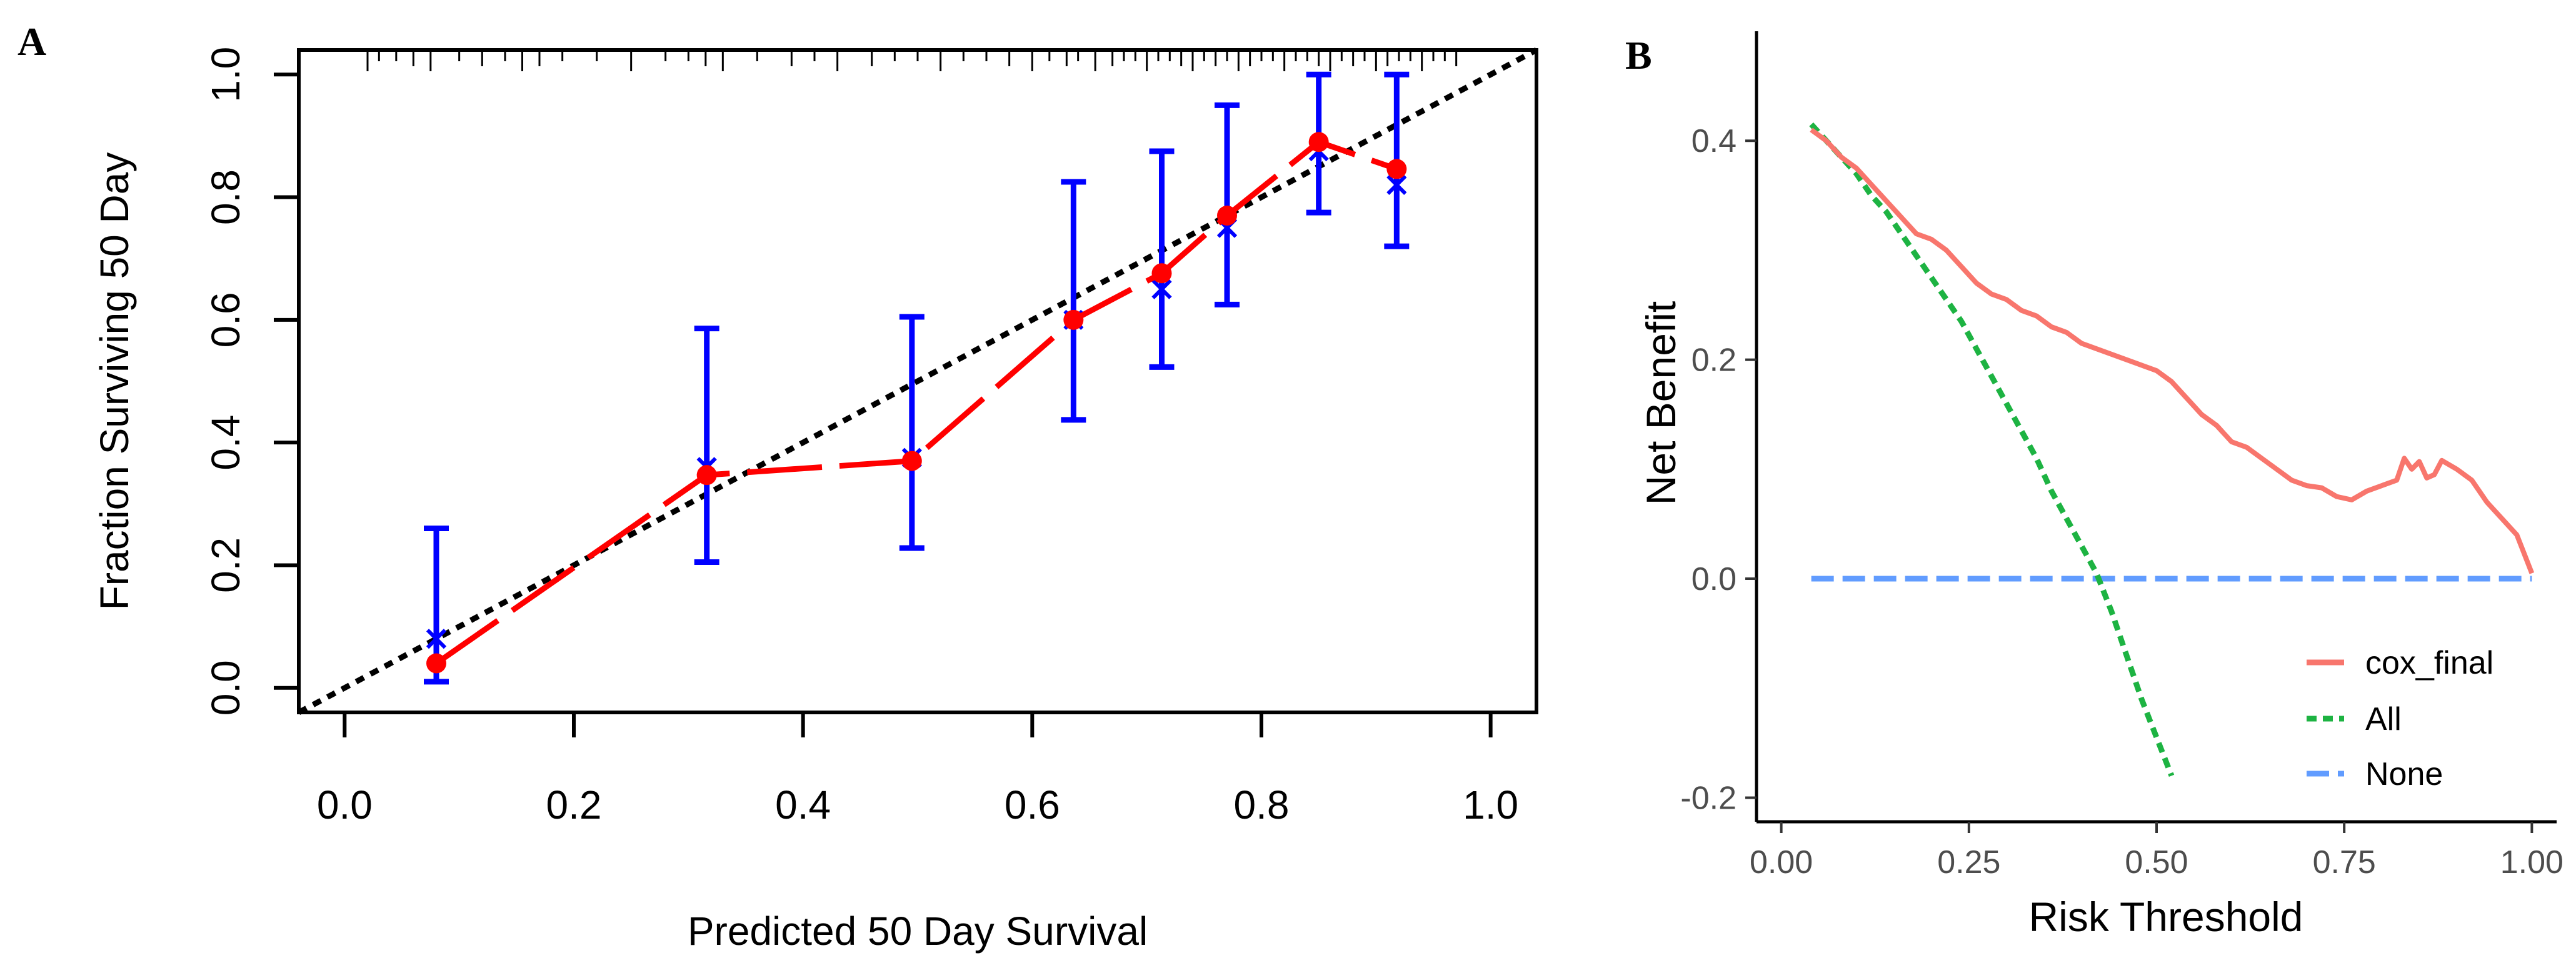 Image resolution: width=2576 pixels, height=973 pixels. I want to click on x-tick-label-b: 0.50, so click(2156, 862).